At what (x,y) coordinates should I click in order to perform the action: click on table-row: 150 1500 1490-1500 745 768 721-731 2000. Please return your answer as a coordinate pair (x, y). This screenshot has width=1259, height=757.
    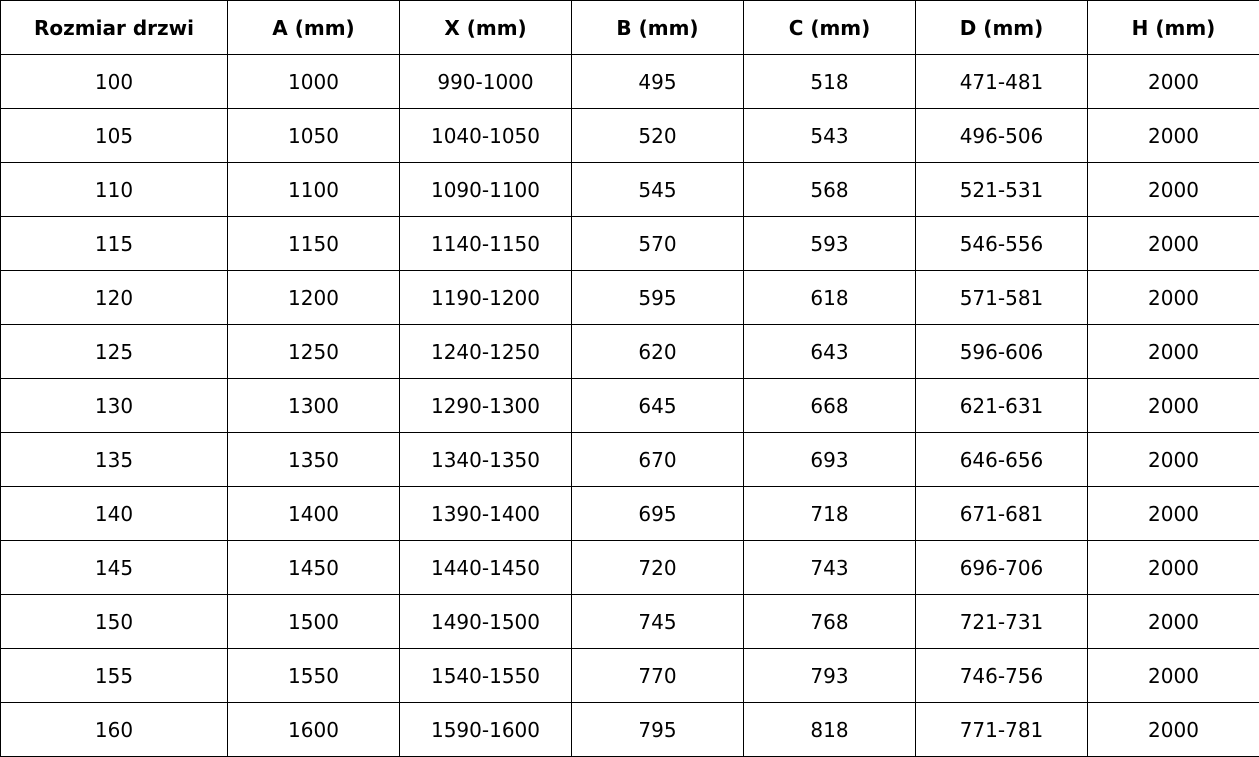
    Looking at the image, I should click on (629, 621).